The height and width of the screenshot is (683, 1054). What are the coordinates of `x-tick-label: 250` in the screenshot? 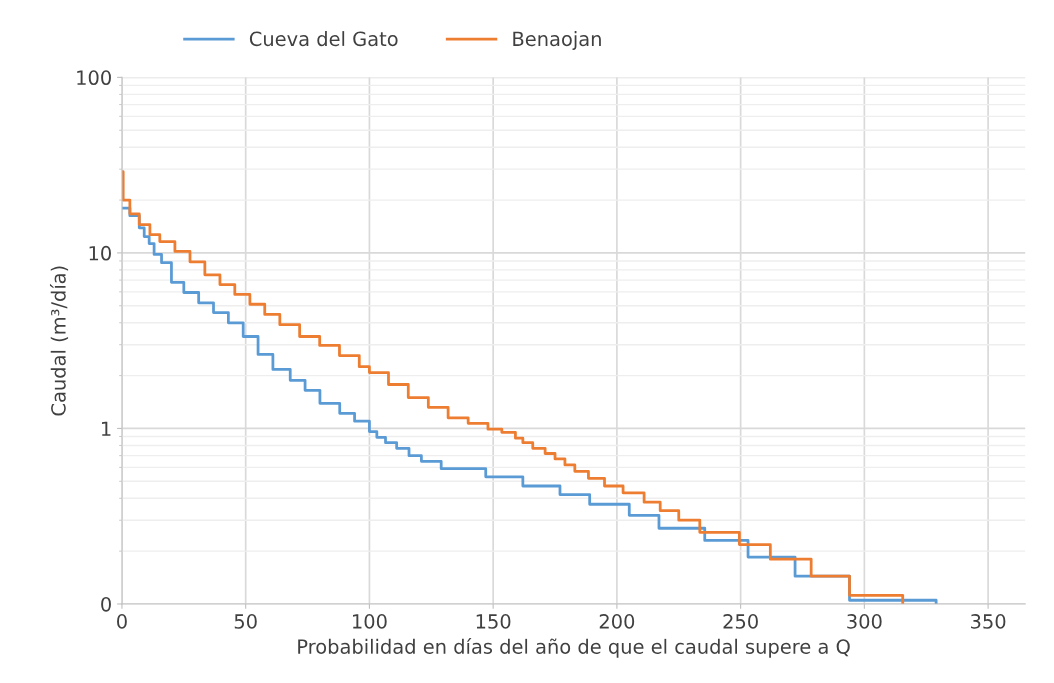 It's located at (740, 621).